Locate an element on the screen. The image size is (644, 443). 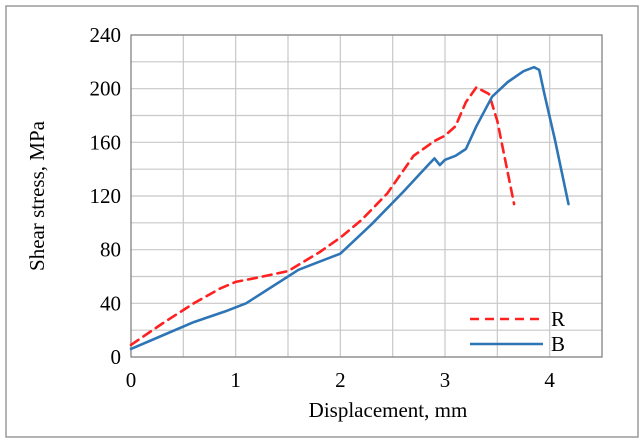
y-tick-label: 200 is located at coordinates (106, 89).